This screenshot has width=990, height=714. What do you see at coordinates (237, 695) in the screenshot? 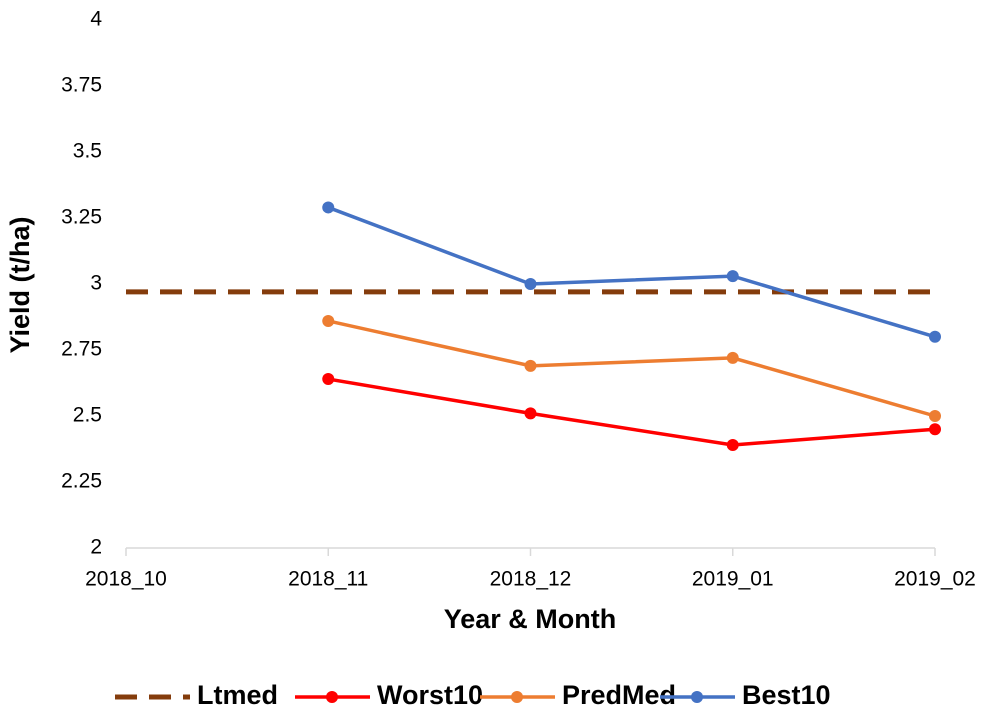
I see `legend-label: Ltmed` at bounding box center [237, 695].